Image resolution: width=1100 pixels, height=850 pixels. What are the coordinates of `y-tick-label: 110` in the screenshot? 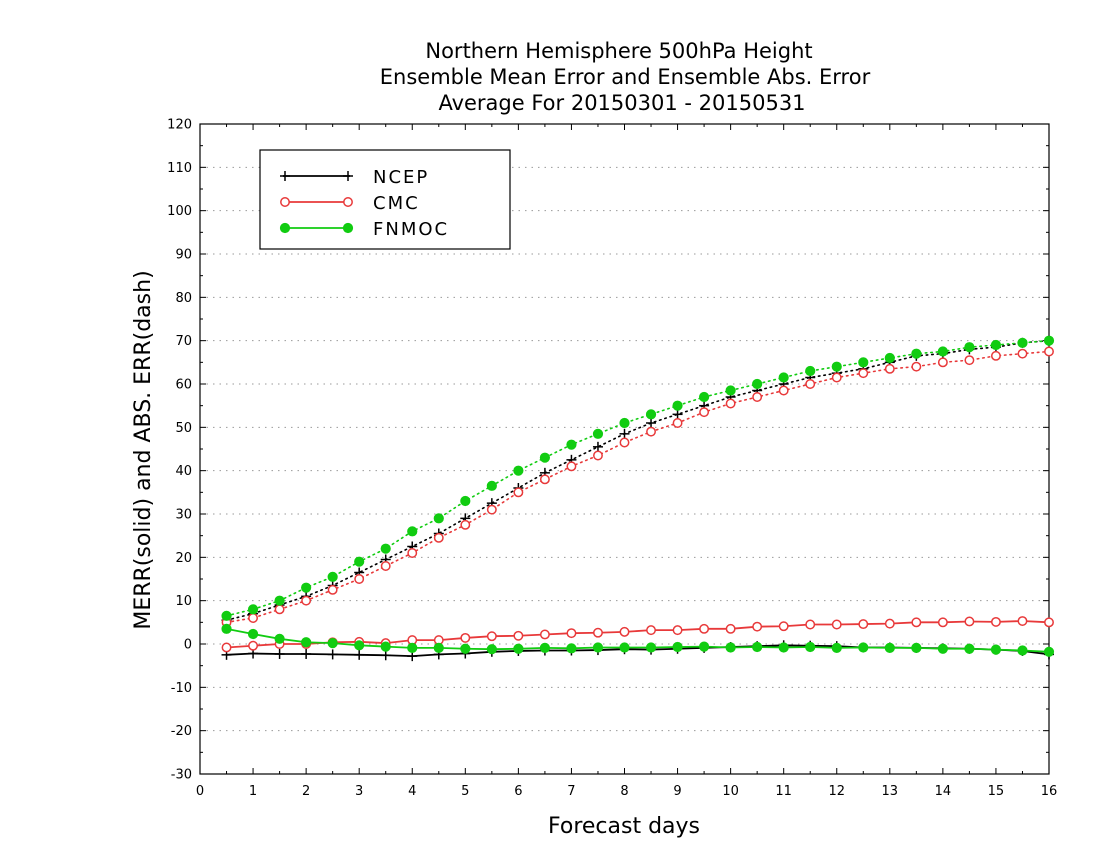 It's located at (179, 168).